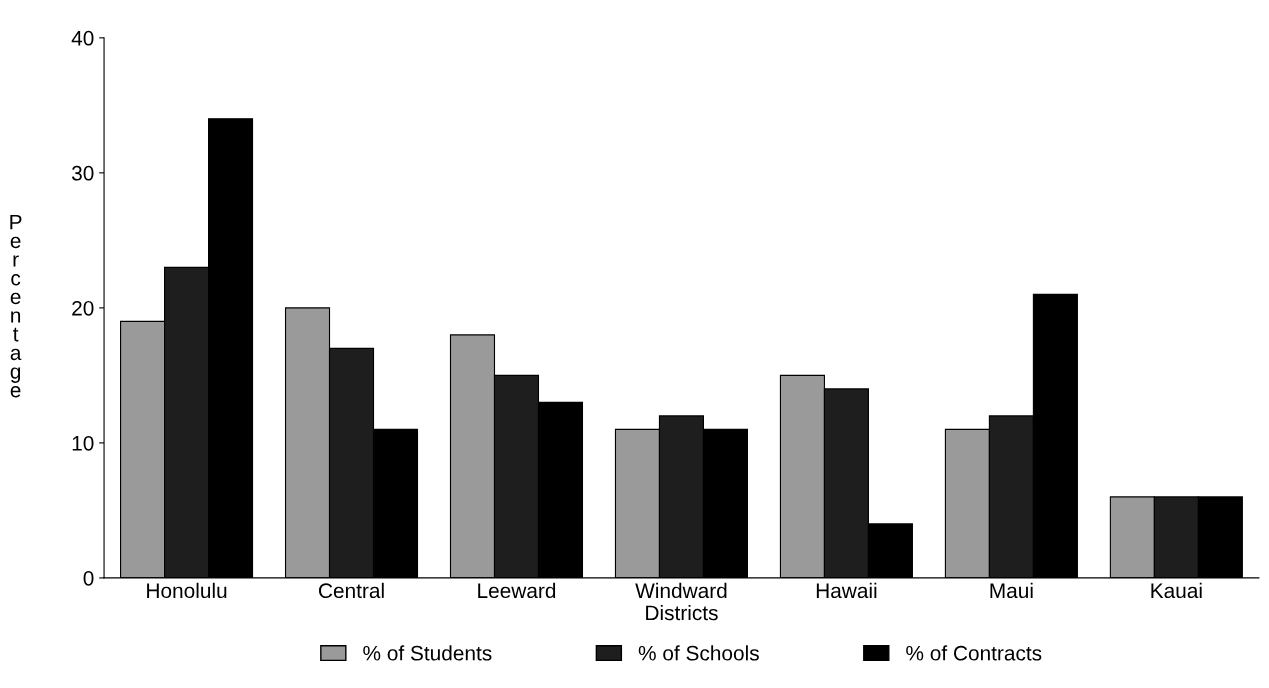 The image size is (1269, 688). Describe the element at coordinates (82, 173) in the screenshot. I see `y-tick-label: 30` at that location.